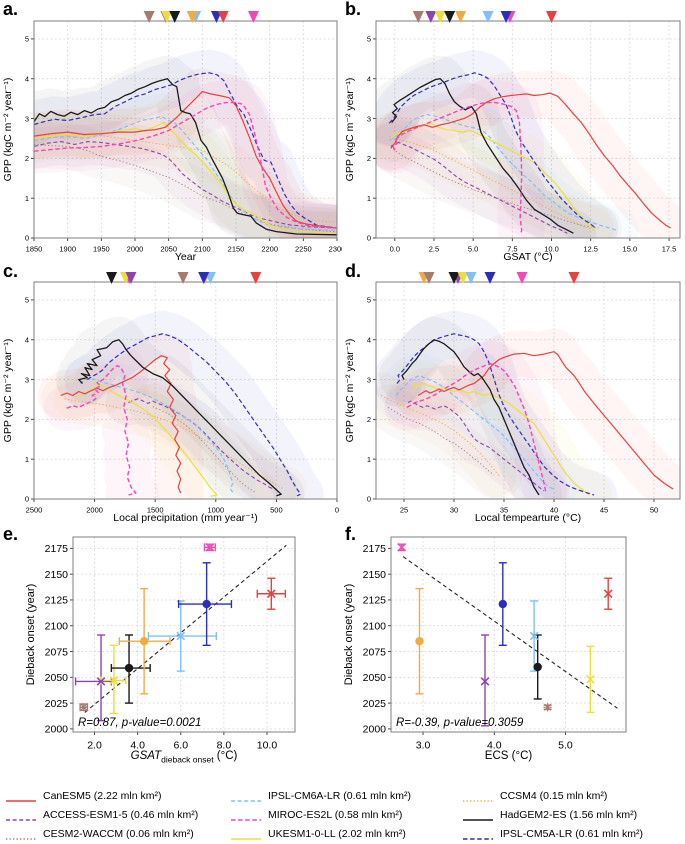 Image resolution: width=685 pixels, height=844 pixels. What do you see at coordinates (215, 510) in the screenshot?
I see `svg-text: 1000` at bounding box center [215, 510].